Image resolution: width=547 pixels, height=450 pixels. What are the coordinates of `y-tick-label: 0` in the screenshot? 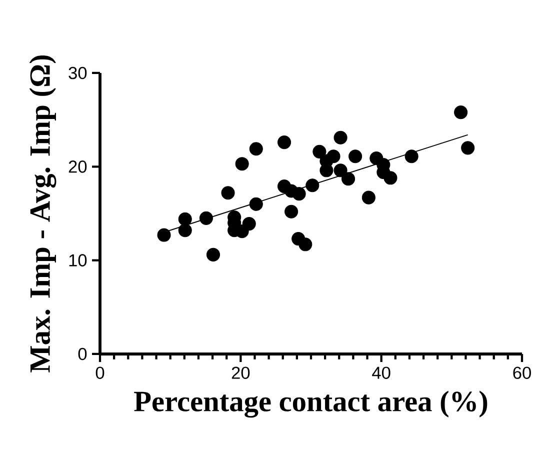 It's located at (82, 354).